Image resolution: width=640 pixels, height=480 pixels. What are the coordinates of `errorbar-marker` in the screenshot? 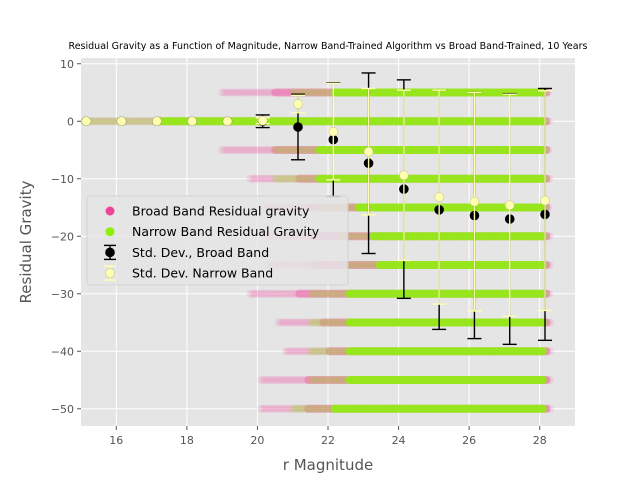 It's located at (298, 104).